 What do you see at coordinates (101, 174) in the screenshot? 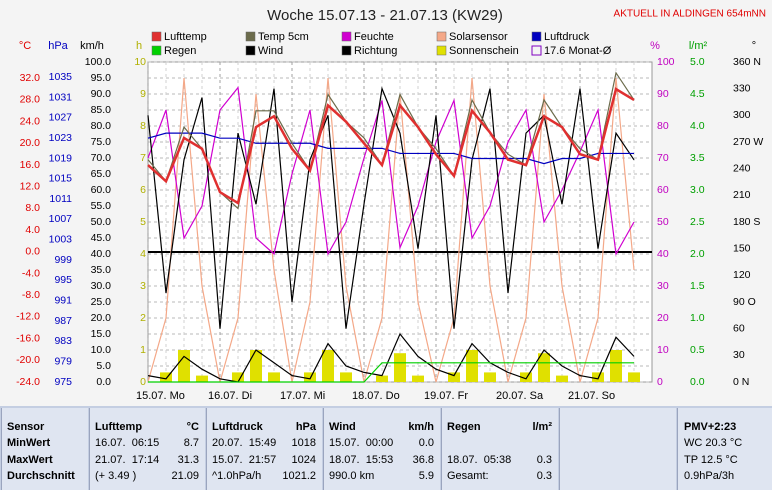
I see `tick-label: 65.0` at bounding box center [101, 174].